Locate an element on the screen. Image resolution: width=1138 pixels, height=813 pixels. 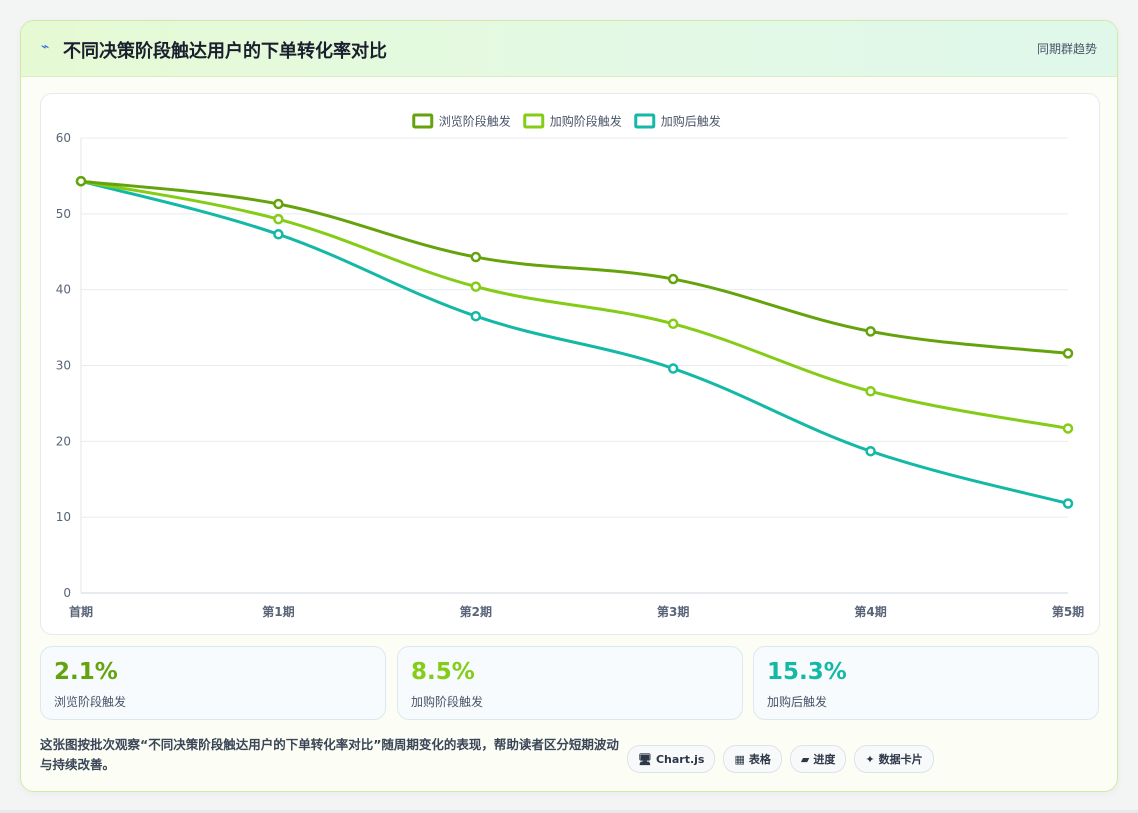
y-tick-label: 50 is located at coordinates (63, 214).